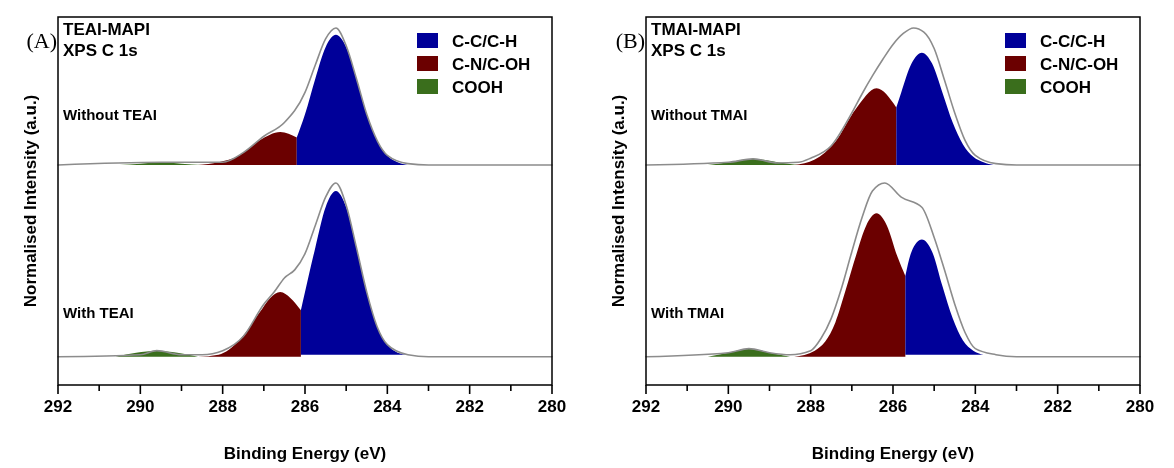  Describe the element at coordinates (98, 312) in the screenshot. I see `annotation: With TEAI` at that location.